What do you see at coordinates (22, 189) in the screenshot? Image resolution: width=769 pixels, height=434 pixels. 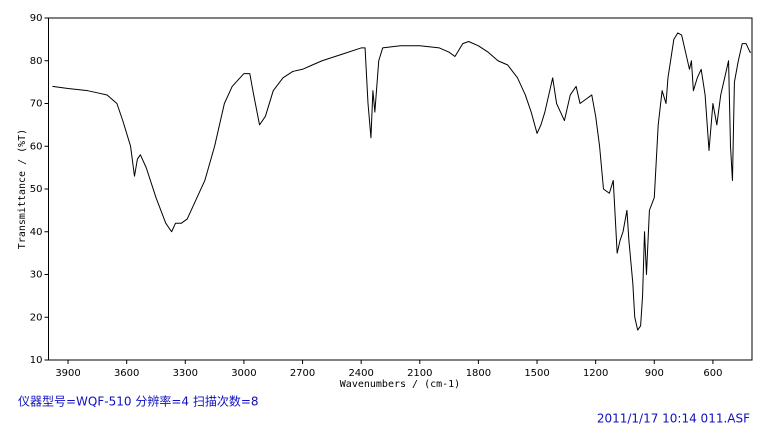 I see `y-axis-label: Transmittance / (%T)` at bounding box center [22, 189].